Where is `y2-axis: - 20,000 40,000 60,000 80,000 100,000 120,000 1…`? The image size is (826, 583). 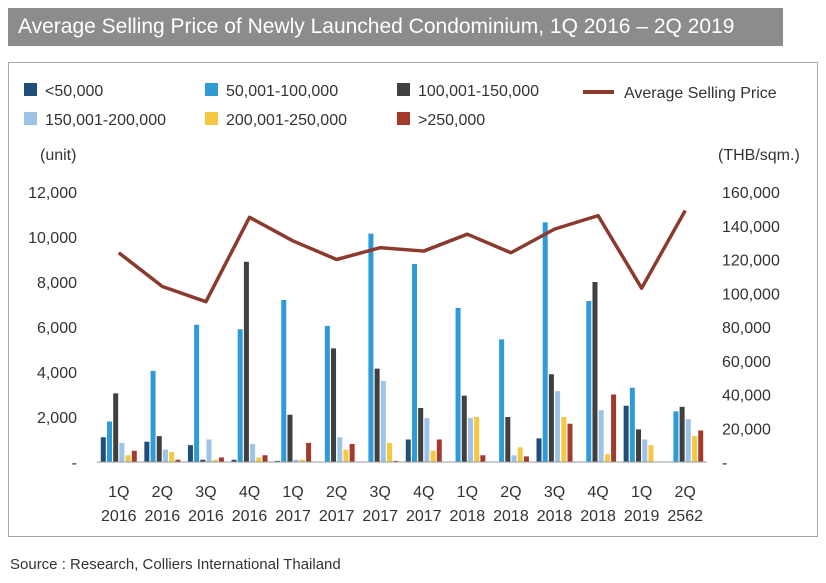 y2-axis: - 20,000 40,000 60,000 80,000 100,000 120,000 1… is located at coordinates (751, 328).